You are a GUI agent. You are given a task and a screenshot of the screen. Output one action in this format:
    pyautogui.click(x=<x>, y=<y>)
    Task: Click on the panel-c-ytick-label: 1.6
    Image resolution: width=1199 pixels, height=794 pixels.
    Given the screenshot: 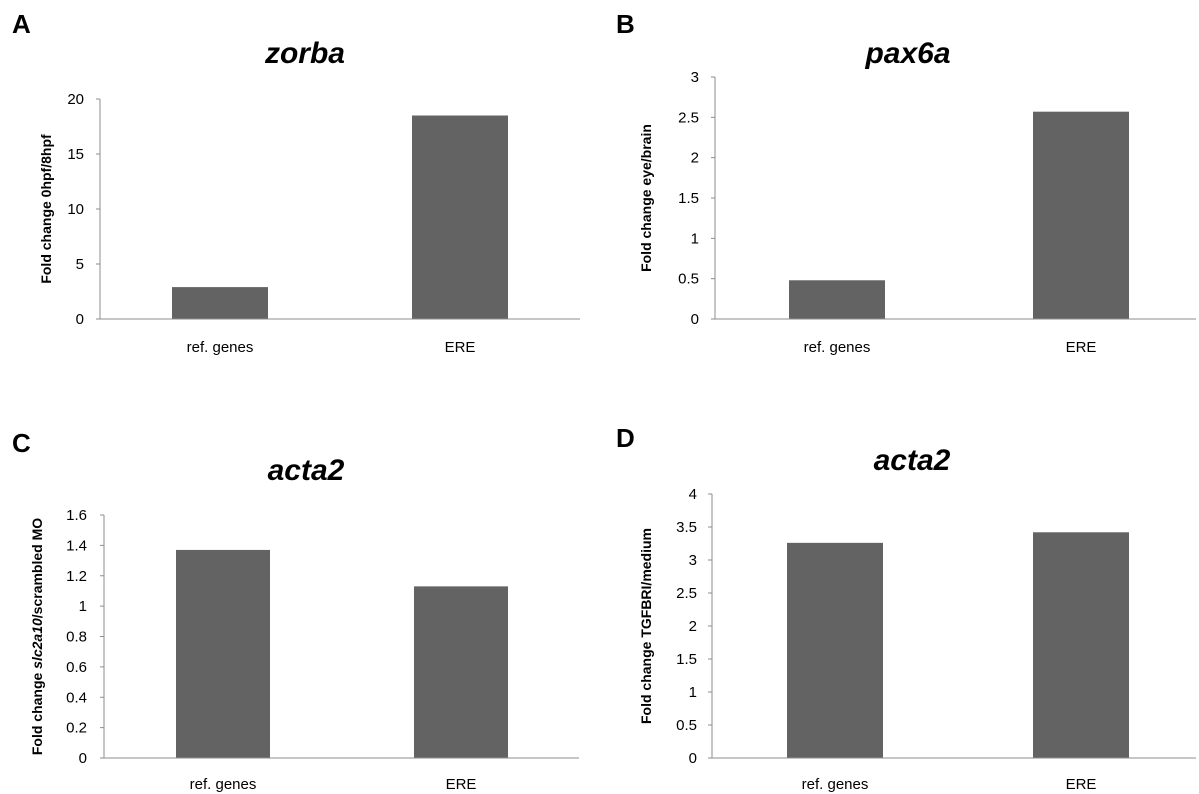 What is the action you would take?
    pyautogui.click(x=76, y=515)
    